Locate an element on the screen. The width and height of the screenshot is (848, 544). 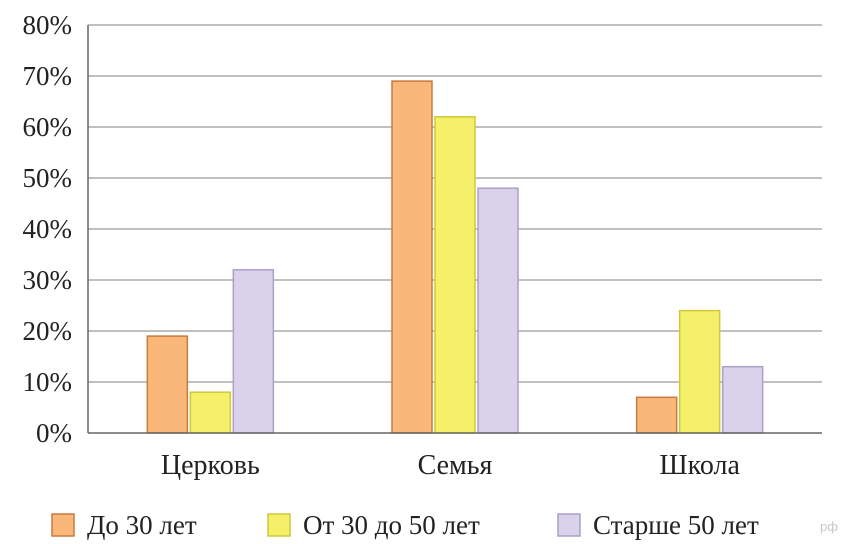
legend-label: От 30 до 50 лет is located at coordinates (391, 525).